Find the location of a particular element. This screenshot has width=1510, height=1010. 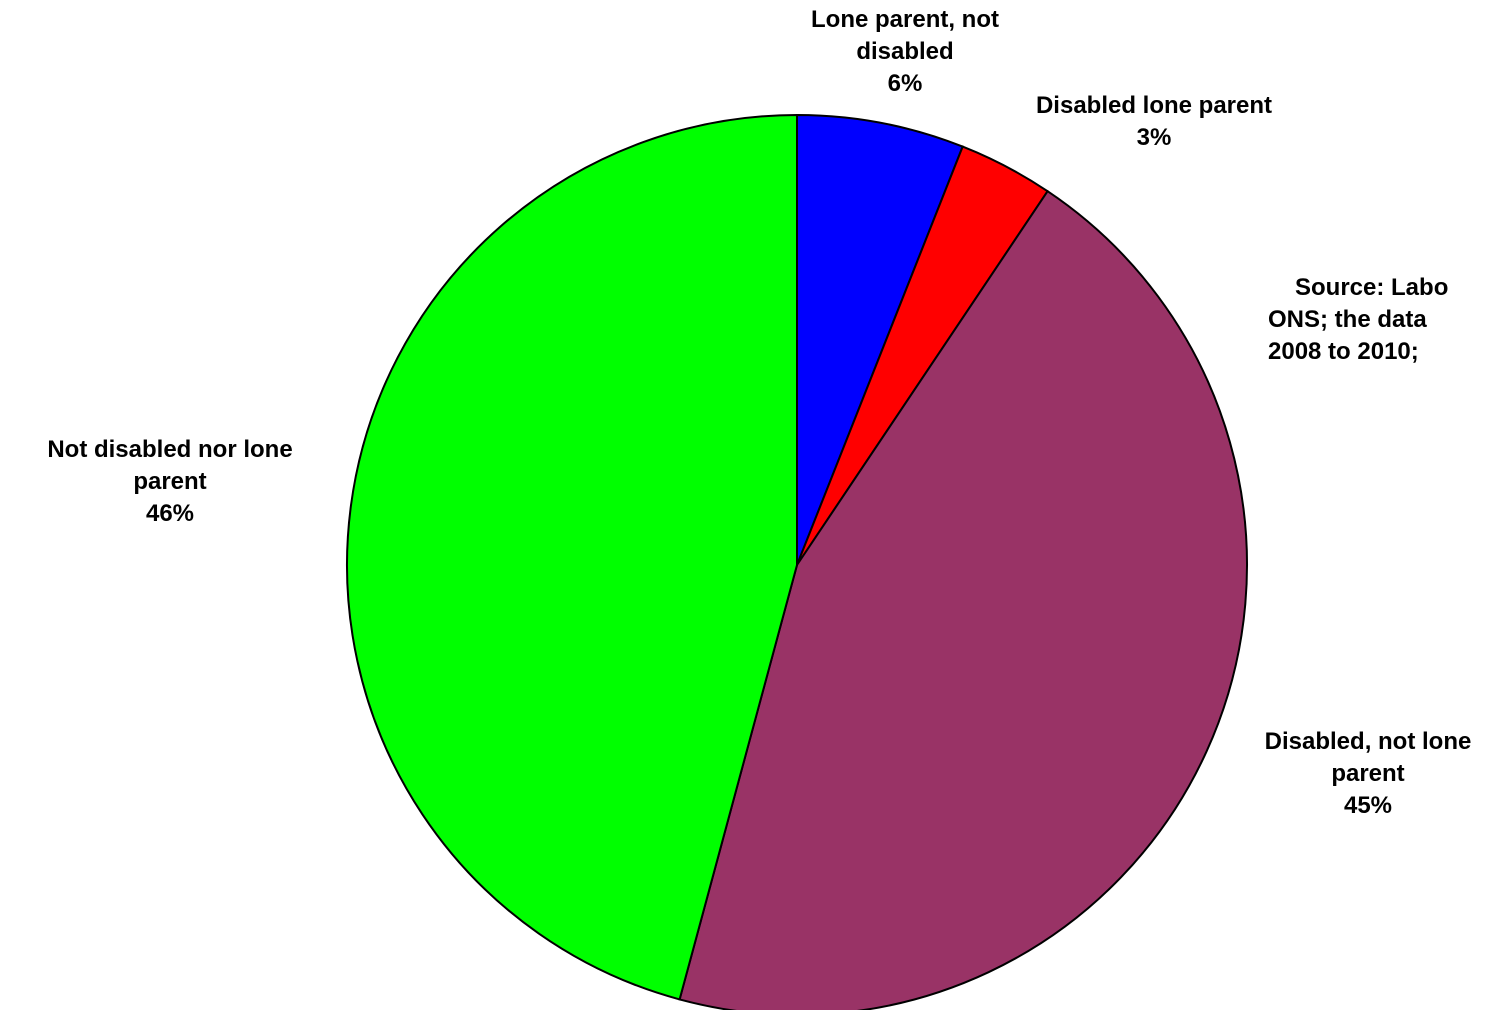

slice-percent: 46% is located at coordinates (170, 513).